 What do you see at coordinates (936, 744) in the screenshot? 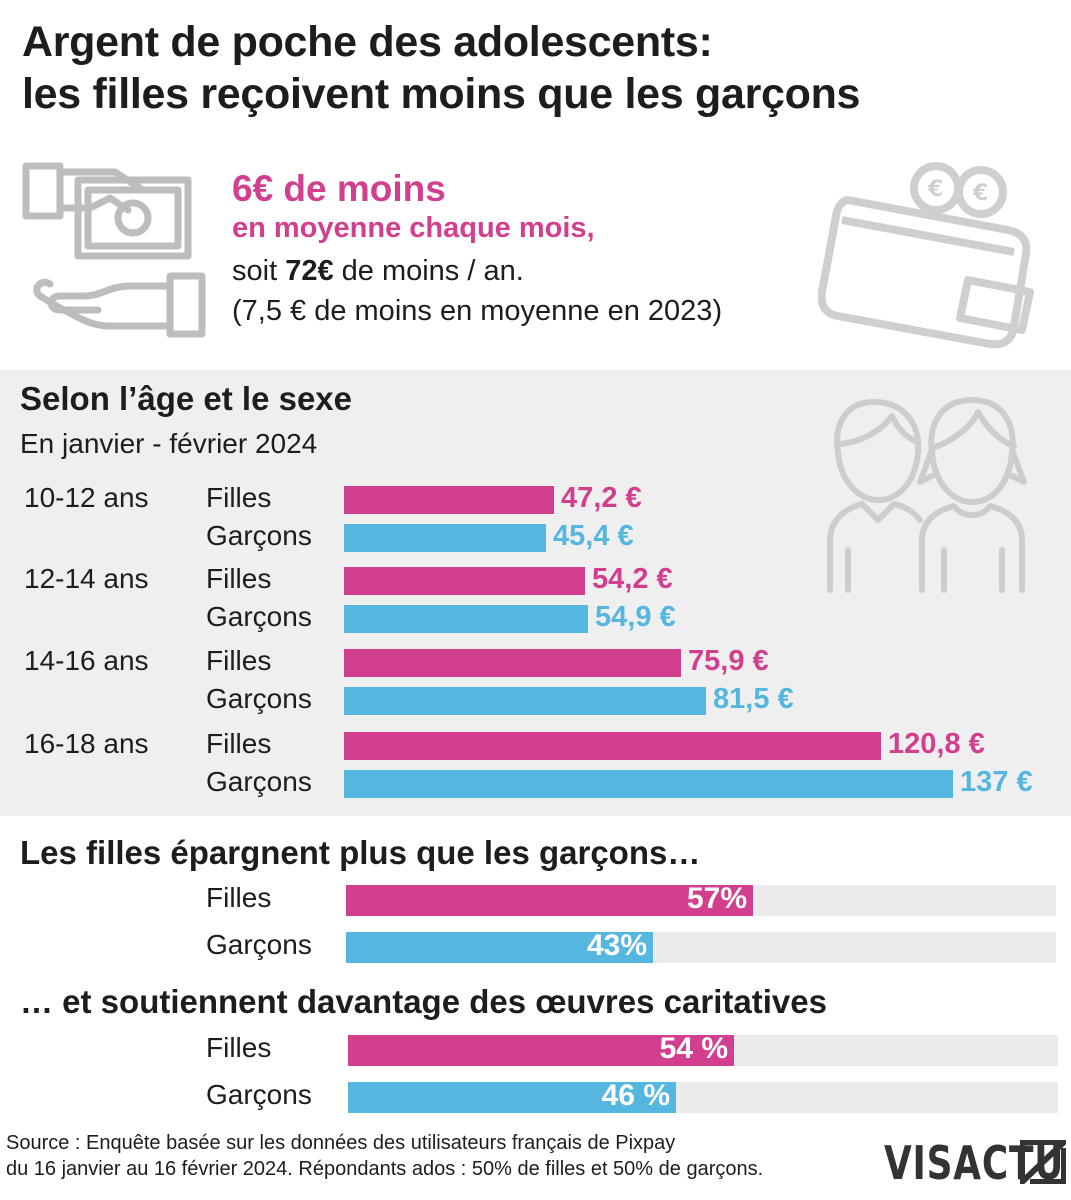
I see `value-label: 120,8 €` at bounding box center [936, 744].